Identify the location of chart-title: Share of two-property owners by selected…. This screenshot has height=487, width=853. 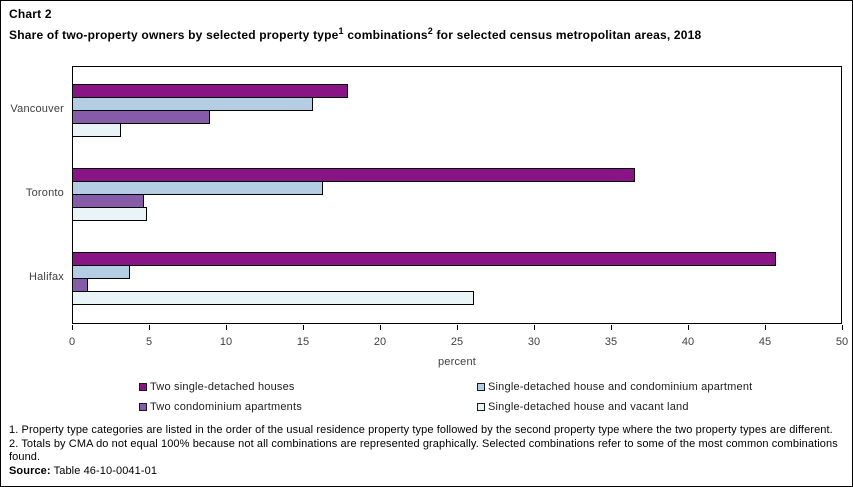
(428, 33).